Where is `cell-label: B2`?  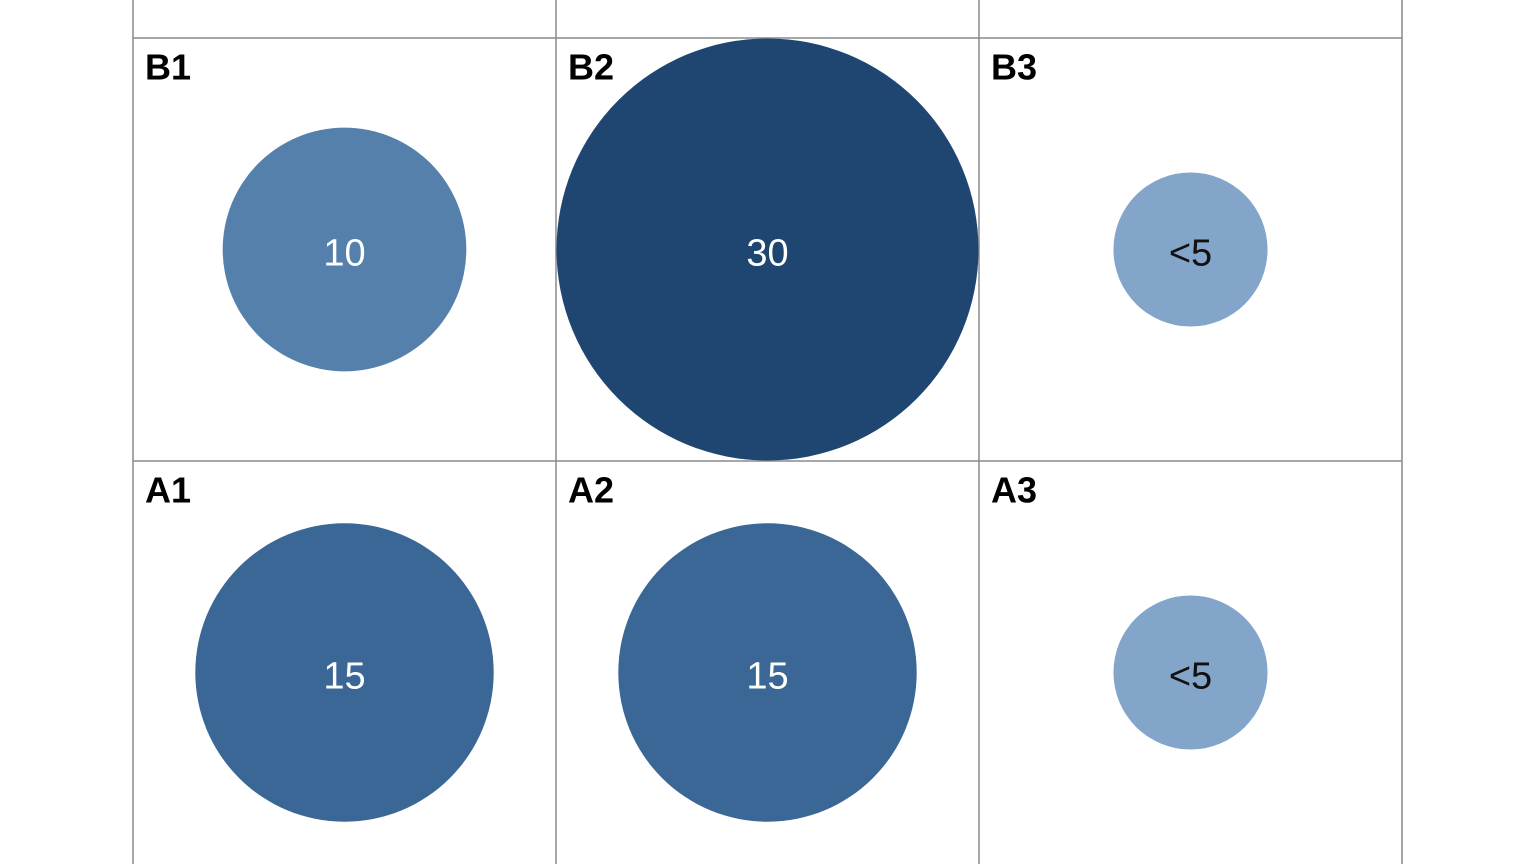
cell-label: B2 is located at coordinates (591, 67).